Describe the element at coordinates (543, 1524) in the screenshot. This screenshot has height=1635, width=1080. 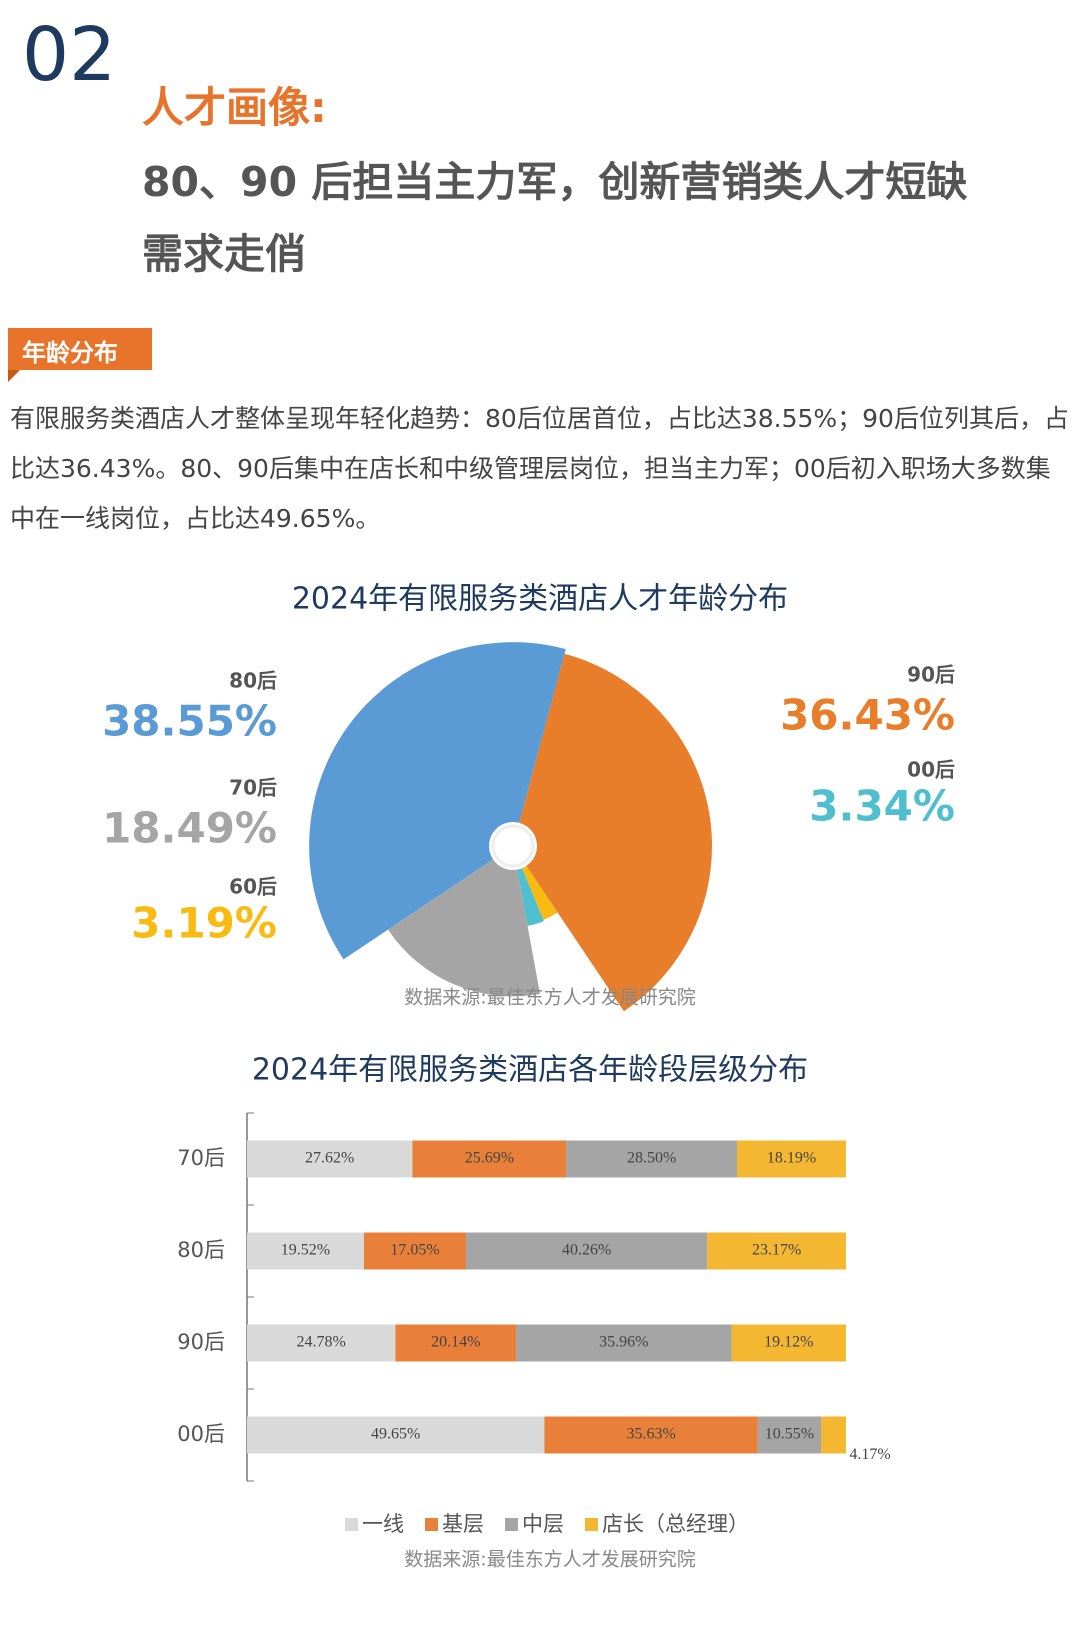
I see `legend-label: 中层` at that location.